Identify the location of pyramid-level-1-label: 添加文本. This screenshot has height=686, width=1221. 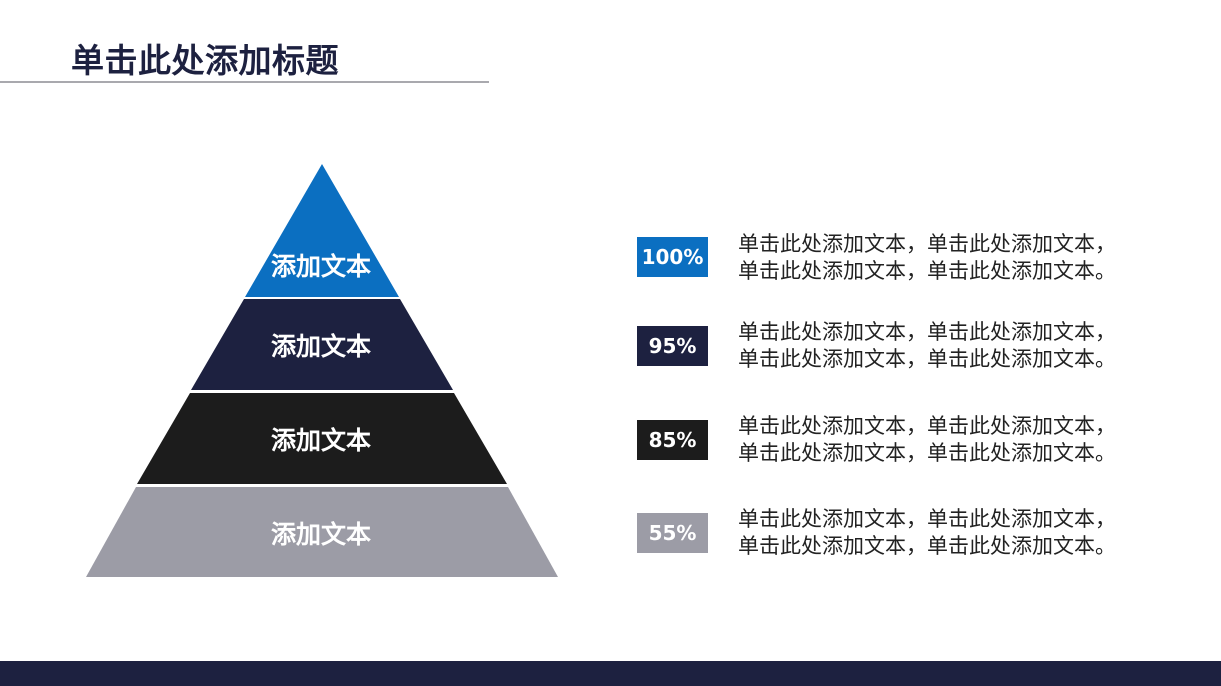
(321, 266).